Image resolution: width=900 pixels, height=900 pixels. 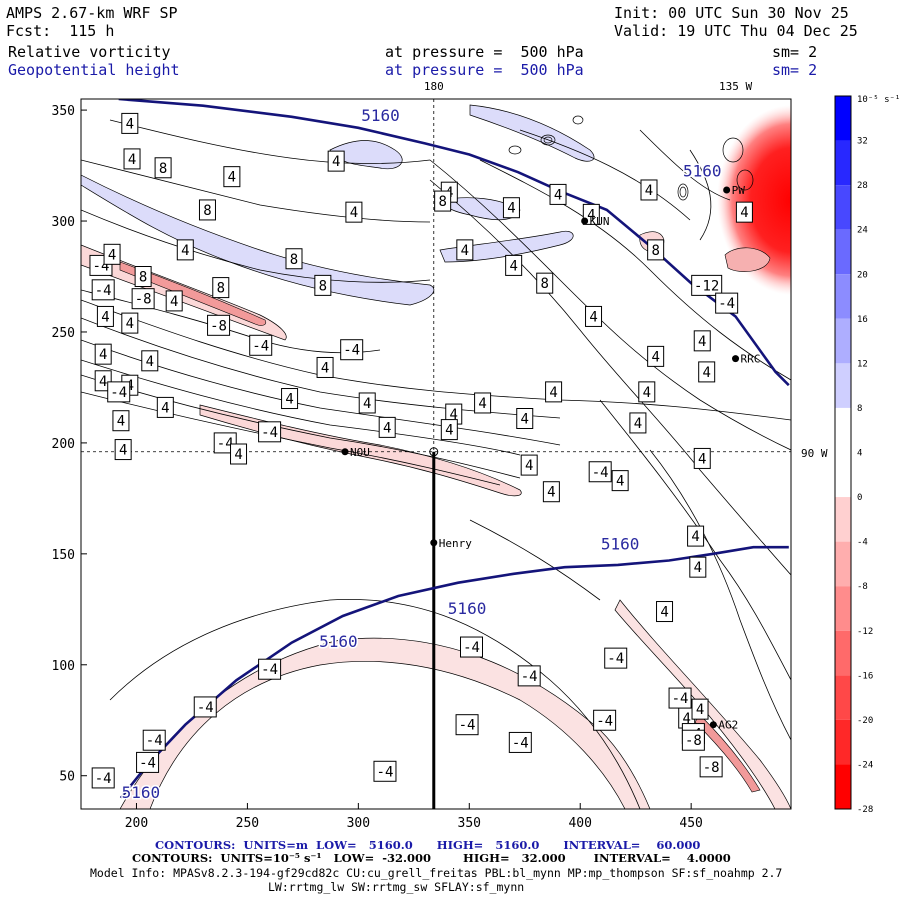 What do you see at coordinates (414, 817) in the screenshot?
I see `x-axis: 200 250 300 350 400 450` at bounding box center [414, 817].